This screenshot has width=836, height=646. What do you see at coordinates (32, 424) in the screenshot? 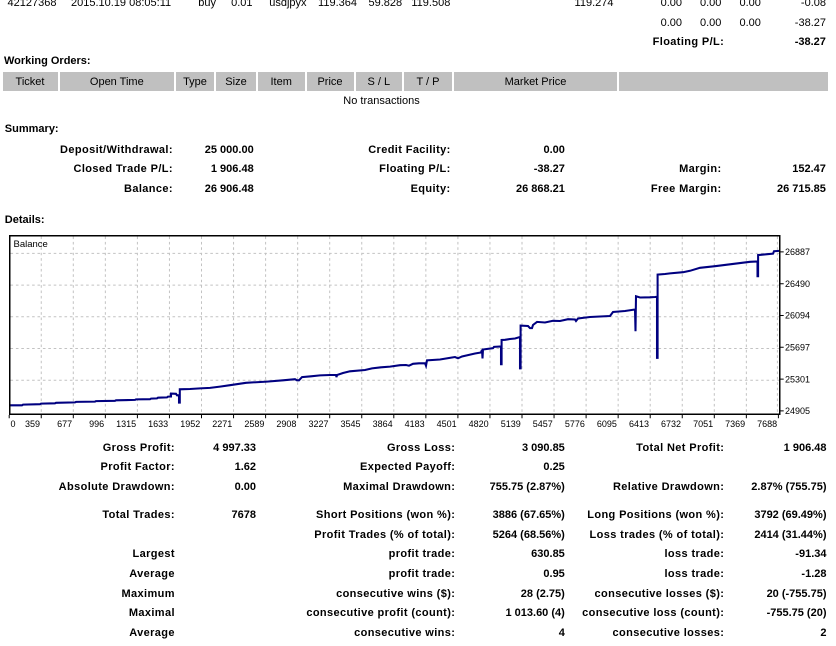
I see `svg-text: 359` at bounding box center [32, 424].